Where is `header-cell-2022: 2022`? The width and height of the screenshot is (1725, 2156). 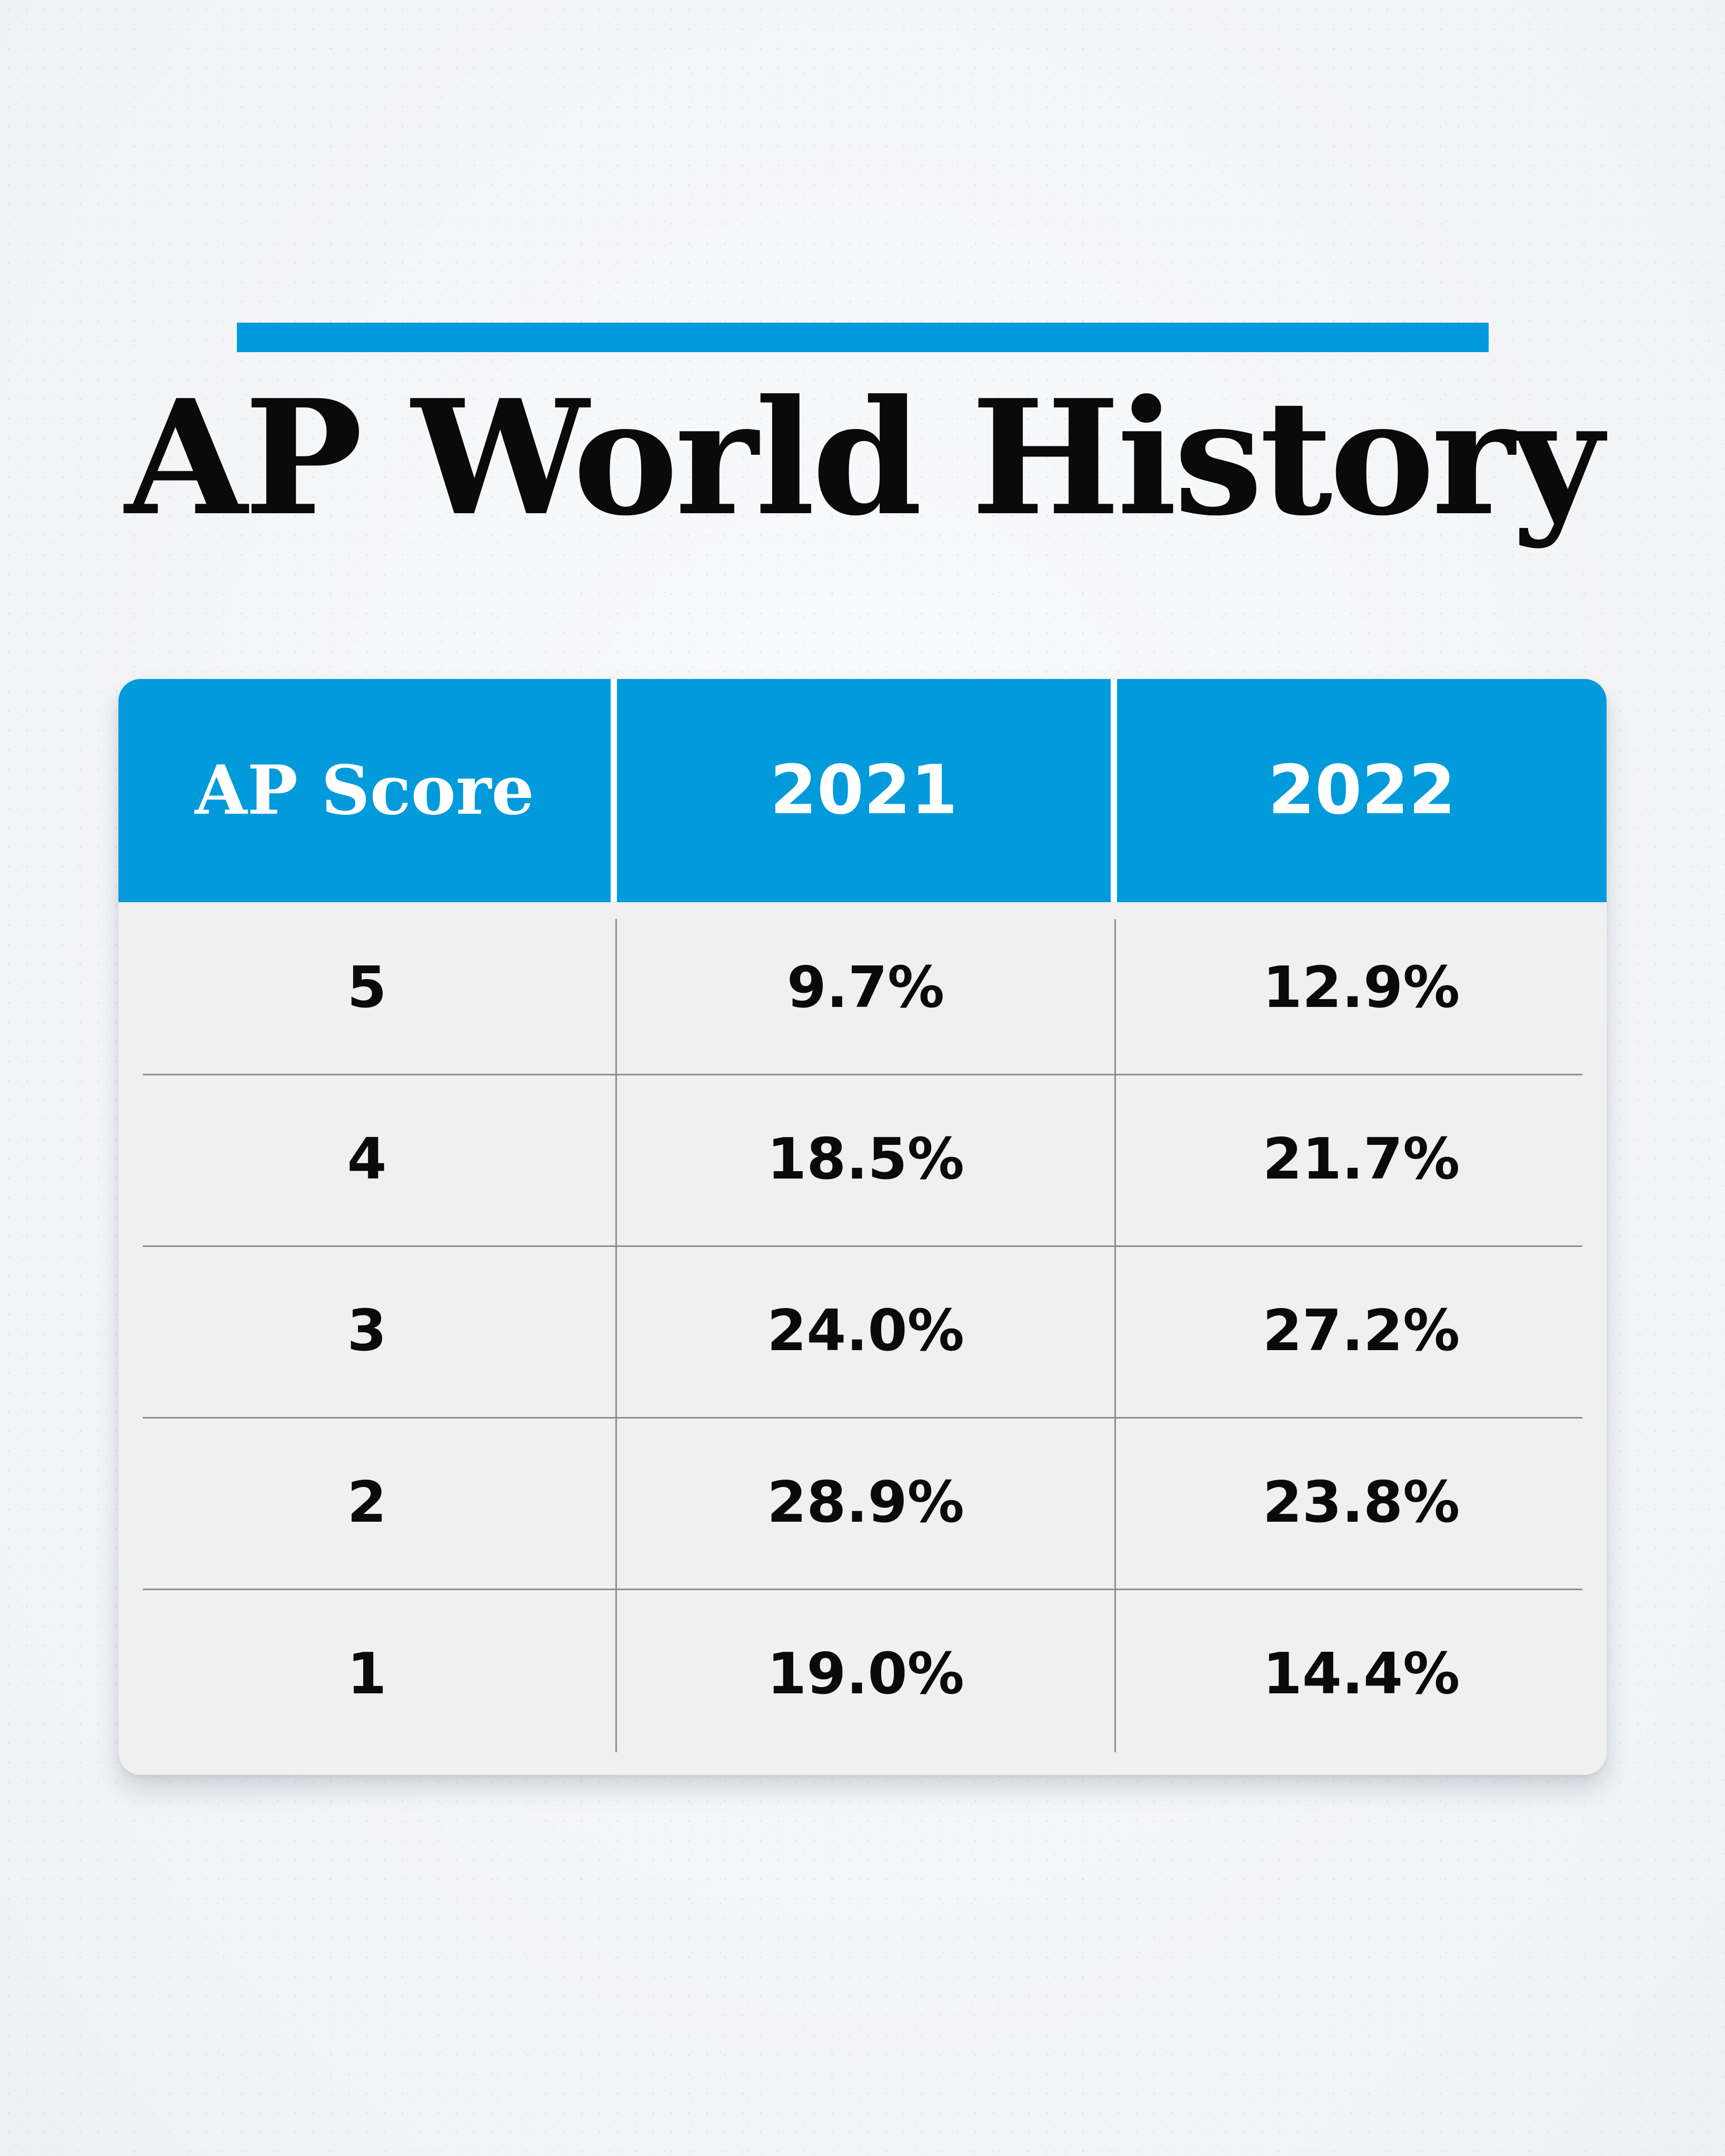
header-cell-2022: 2022 is located at coordinates (1362, 790).